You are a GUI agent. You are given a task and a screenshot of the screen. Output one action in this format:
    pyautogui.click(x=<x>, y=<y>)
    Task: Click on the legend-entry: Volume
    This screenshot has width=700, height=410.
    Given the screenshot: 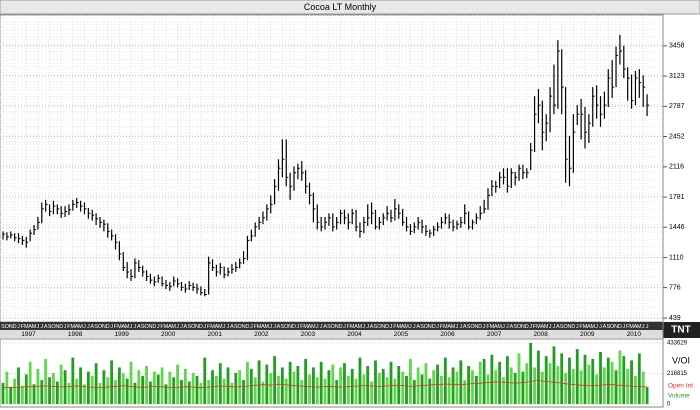 What is the action you would take?
    pyautogui.click(x=679, y=396)
    